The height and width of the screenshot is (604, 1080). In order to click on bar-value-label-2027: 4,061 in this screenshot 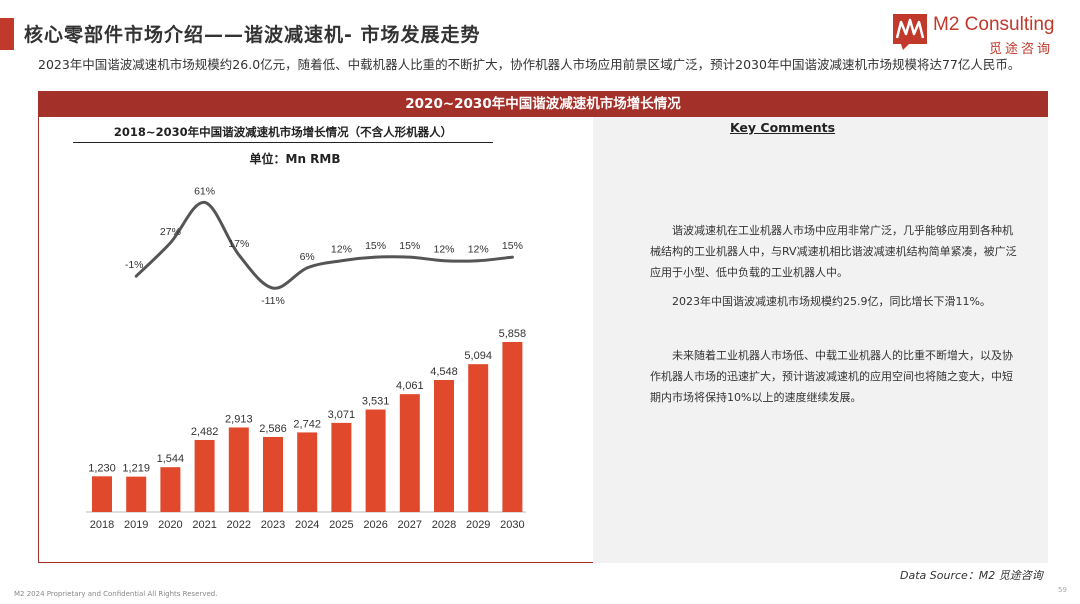, I will do `click(410, 386)`.